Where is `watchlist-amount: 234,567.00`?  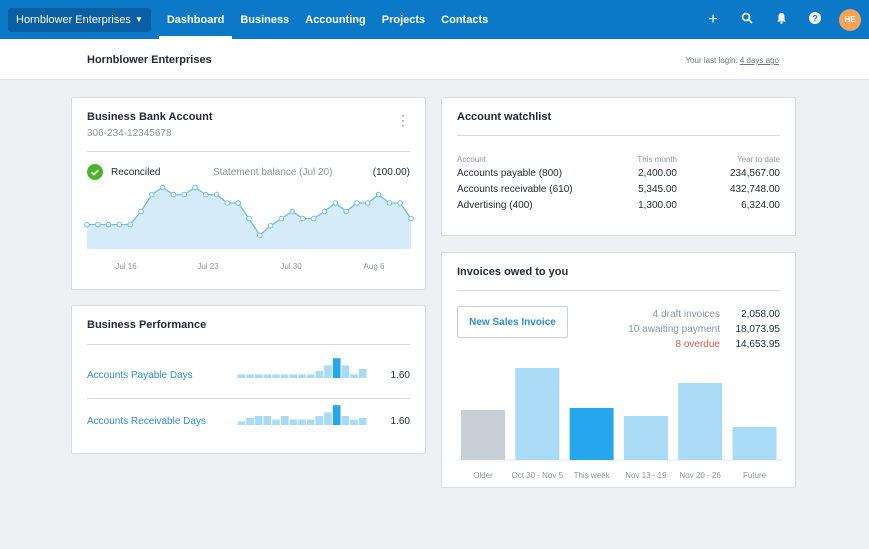
watchlist-amount: 234,567.00 is located at coordinates (754, 173).